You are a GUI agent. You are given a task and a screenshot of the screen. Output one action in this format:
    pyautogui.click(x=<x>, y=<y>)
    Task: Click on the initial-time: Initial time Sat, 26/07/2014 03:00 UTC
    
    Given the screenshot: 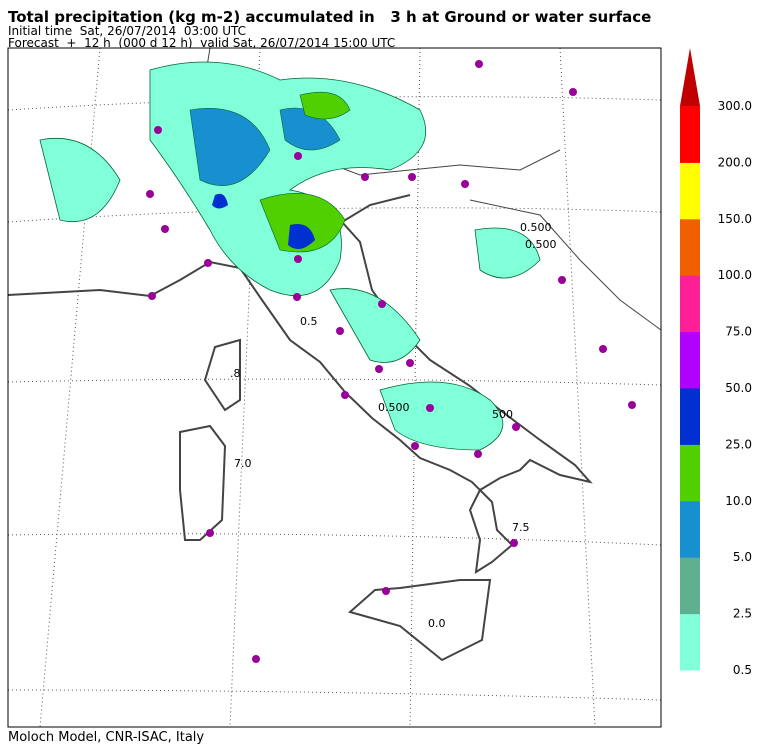 What is the action you would take?
    pyautogui.click(x=127, y=31)
    